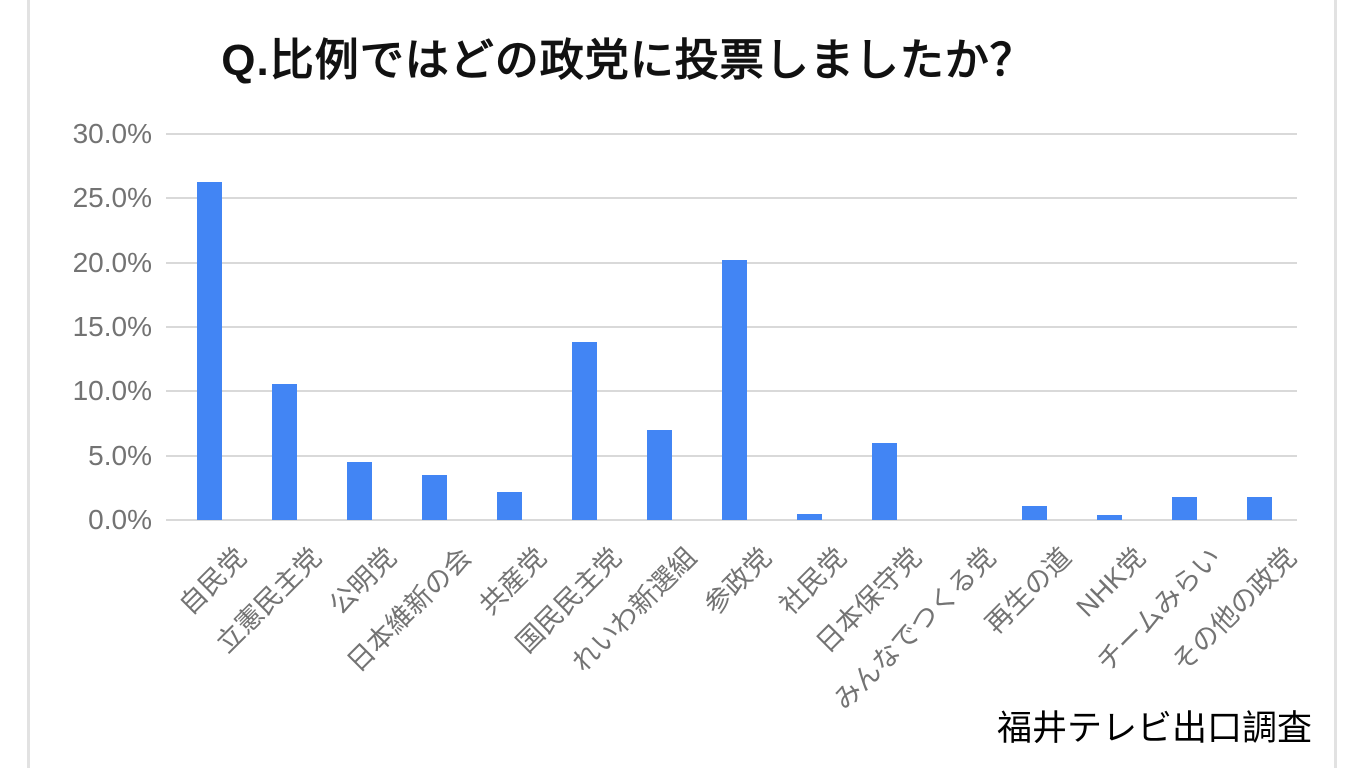 Image resolution: width=1366 pixels, height=768 pixels. What do you see at coordinates (112, 326) in the screenshot?
I see `y-axis-tick-label: 15.0%` at bounding box center [112, 326].